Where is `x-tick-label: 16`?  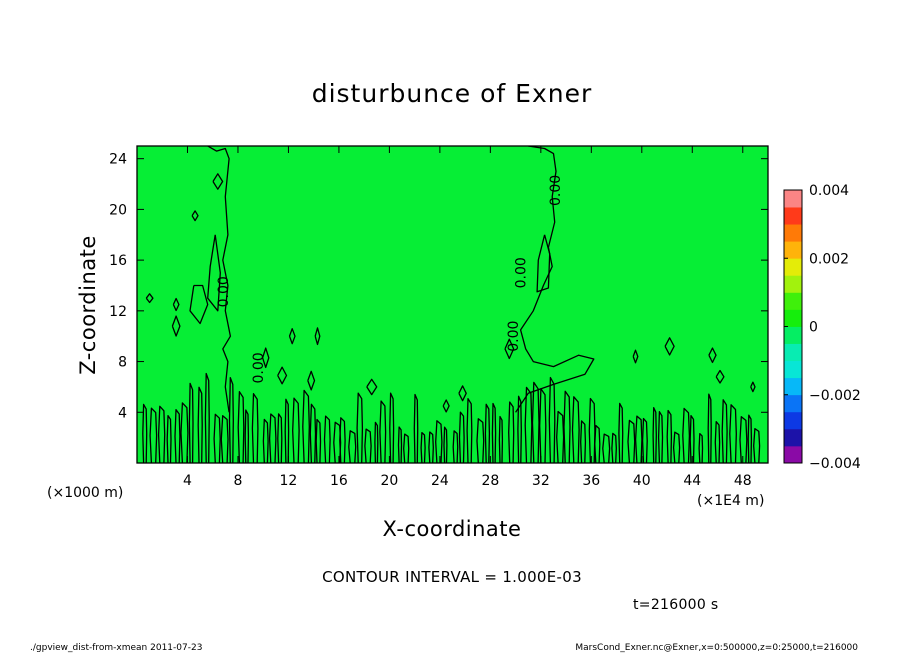 x-tick-label: 16 is located at coordinates (339, 481).